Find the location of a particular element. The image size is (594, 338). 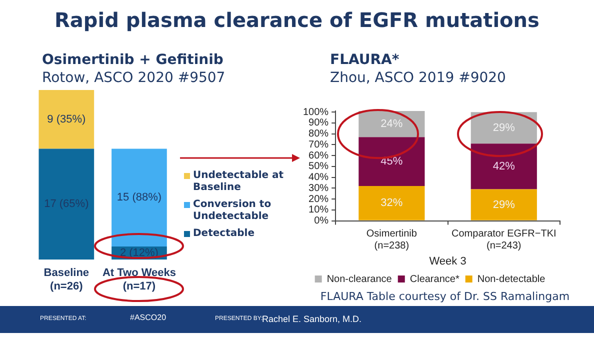

y-tick-label: 90% is located at coordinates (318, 123).